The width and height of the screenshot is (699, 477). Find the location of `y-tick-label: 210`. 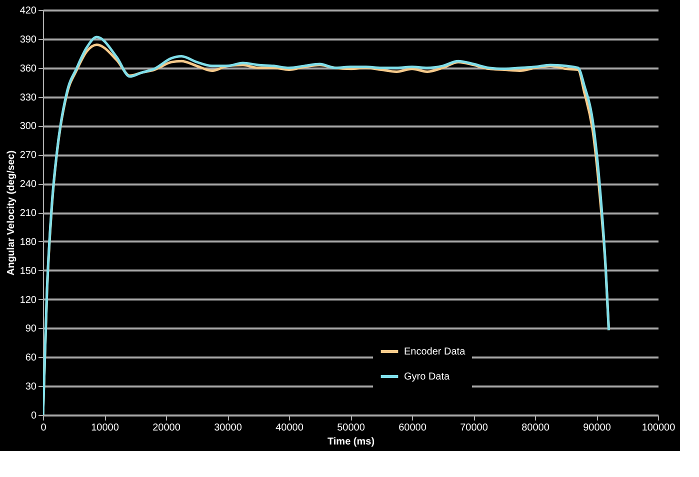

y-tick-label: 210 is located at coordinates (28, 213).